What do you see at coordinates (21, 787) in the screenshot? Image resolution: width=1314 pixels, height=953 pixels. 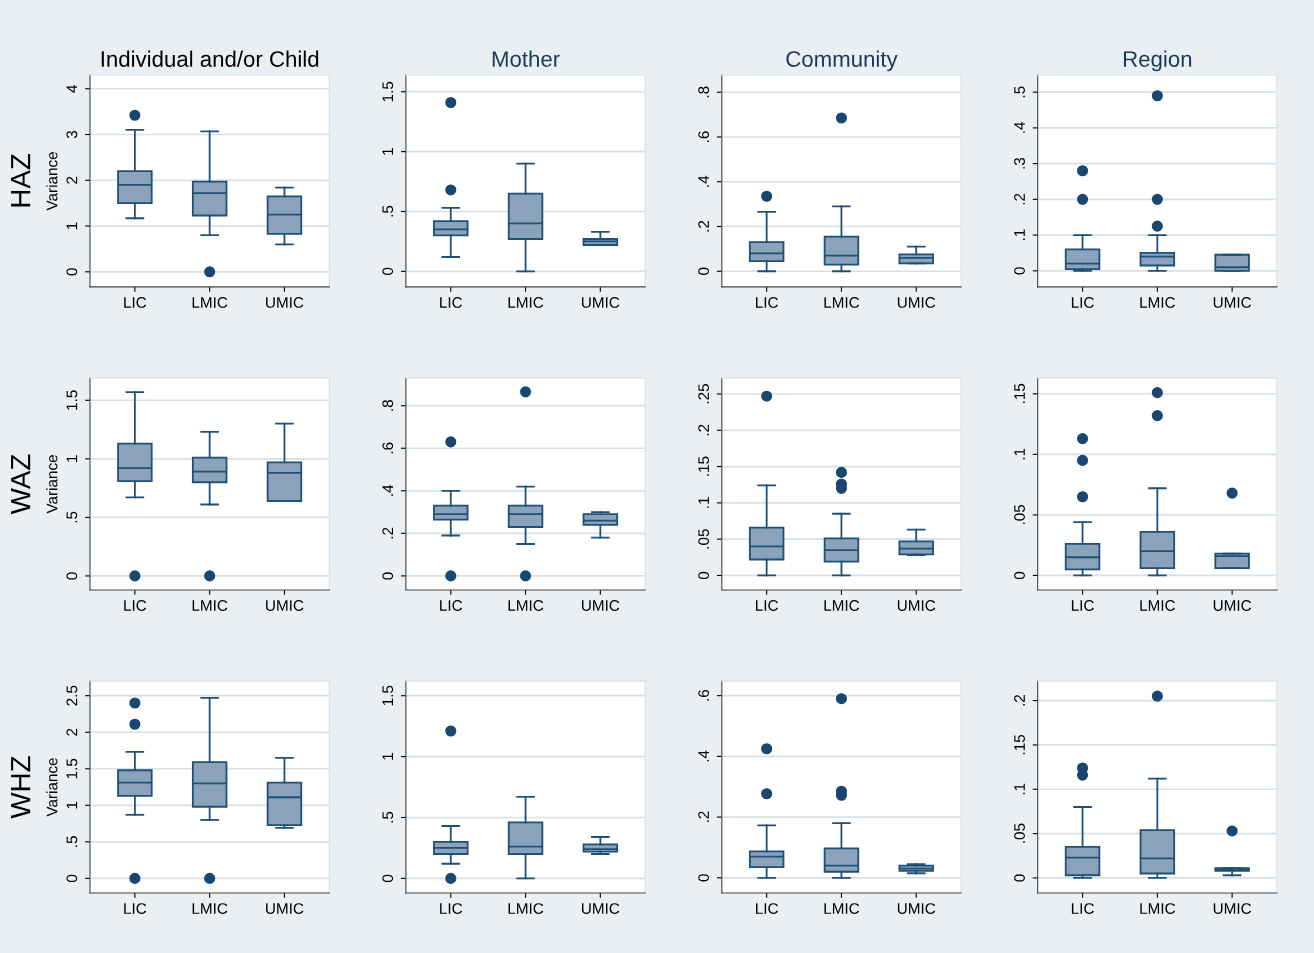 I see `text: WHZ` at bounding box center [21, 787].